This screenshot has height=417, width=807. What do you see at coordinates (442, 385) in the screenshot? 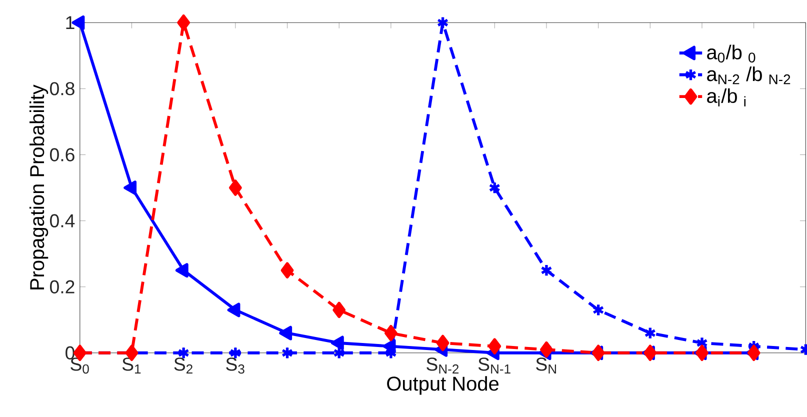
I see `x-axis-title: Output Node` at bounding box center [442, 385].